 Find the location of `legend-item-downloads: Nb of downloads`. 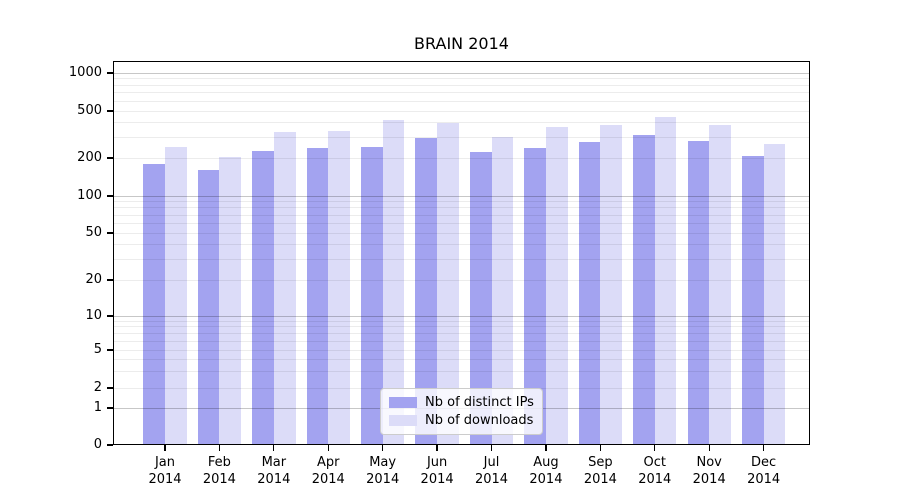

legend-item-downloads: Nb of downloads is located at coordinates (461, 420).